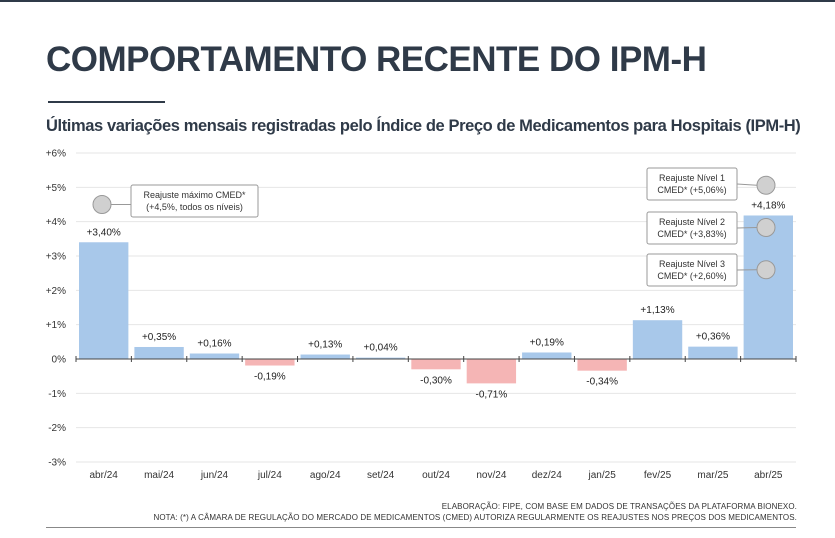  I want to click on x-tick-label: nov/24, so click(491, 475).